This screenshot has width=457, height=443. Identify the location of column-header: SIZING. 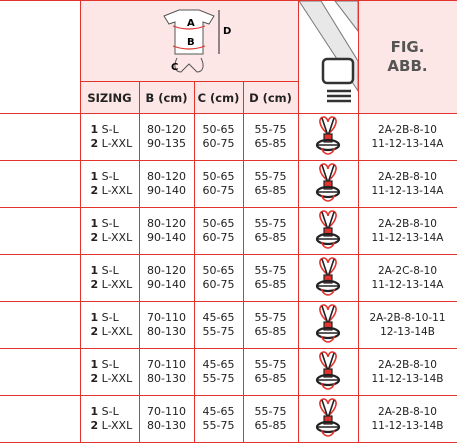
(109, 97).